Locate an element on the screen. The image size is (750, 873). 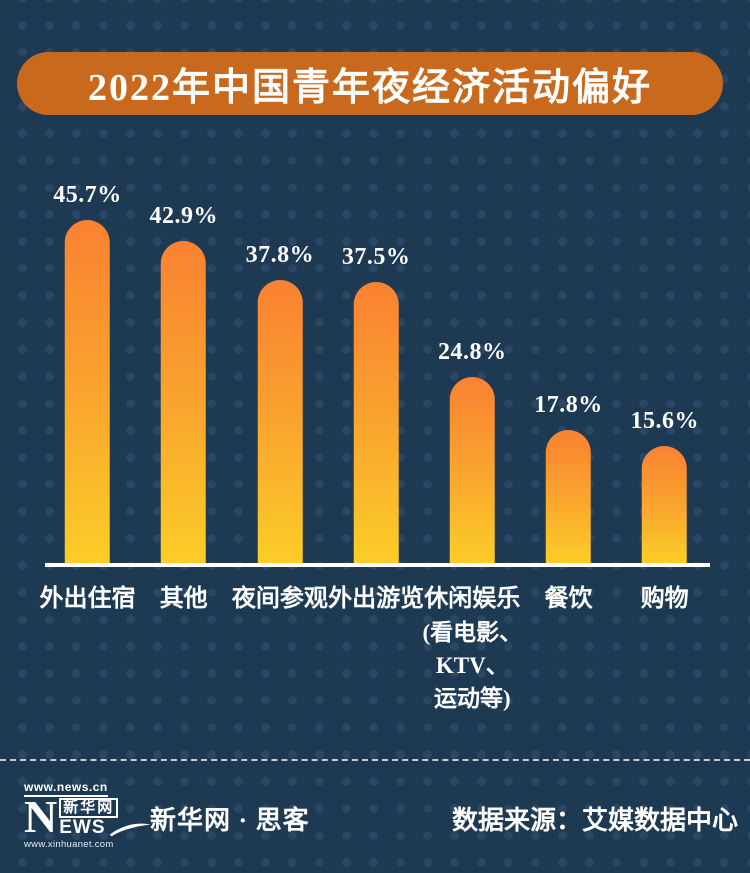
bar-column: 42.9% is located at coordinates (183, 383).